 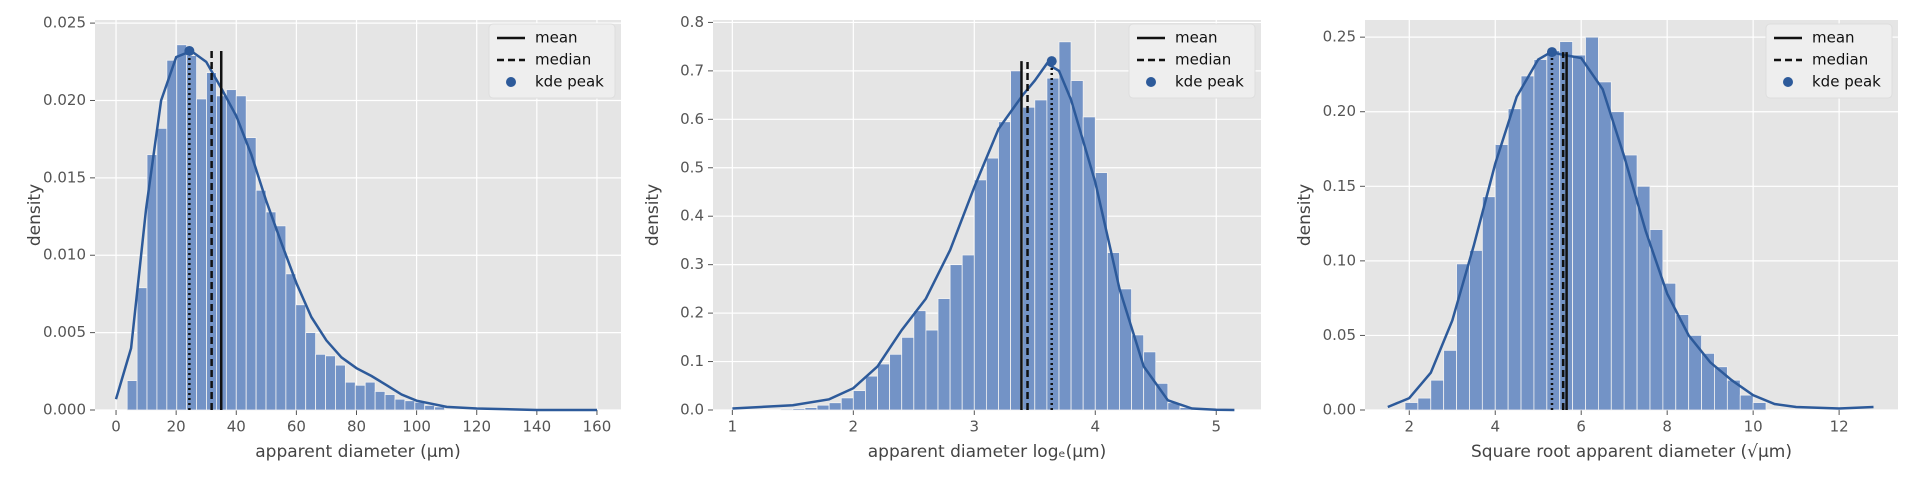 I want to click on x-tick-label: 0, so click(x=116, y=427).